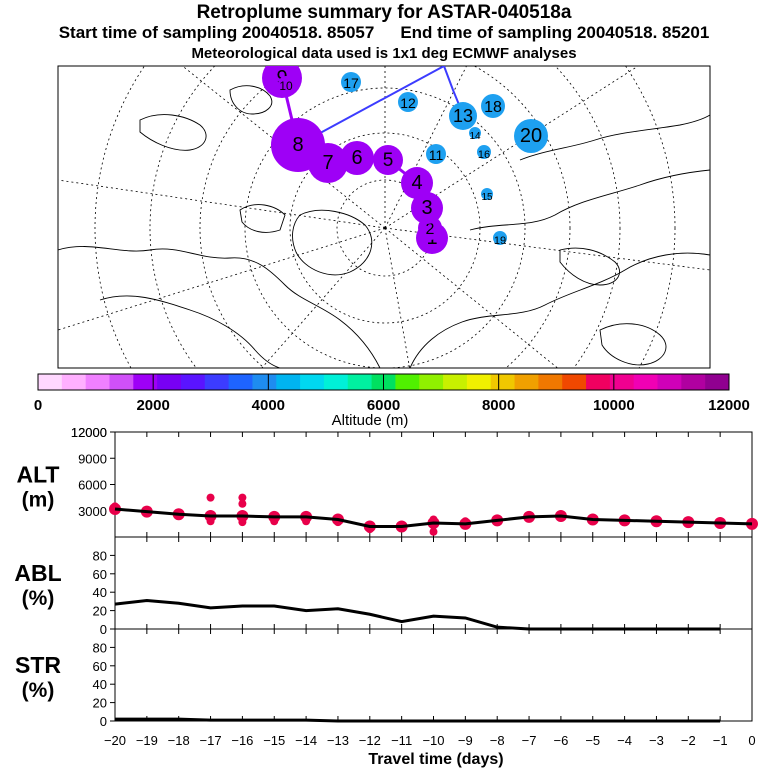  Describe the element at coordinates (555, 32) in the screenshot. I see `end-time-label: End time of sampling 20040518. 85201` at that location.